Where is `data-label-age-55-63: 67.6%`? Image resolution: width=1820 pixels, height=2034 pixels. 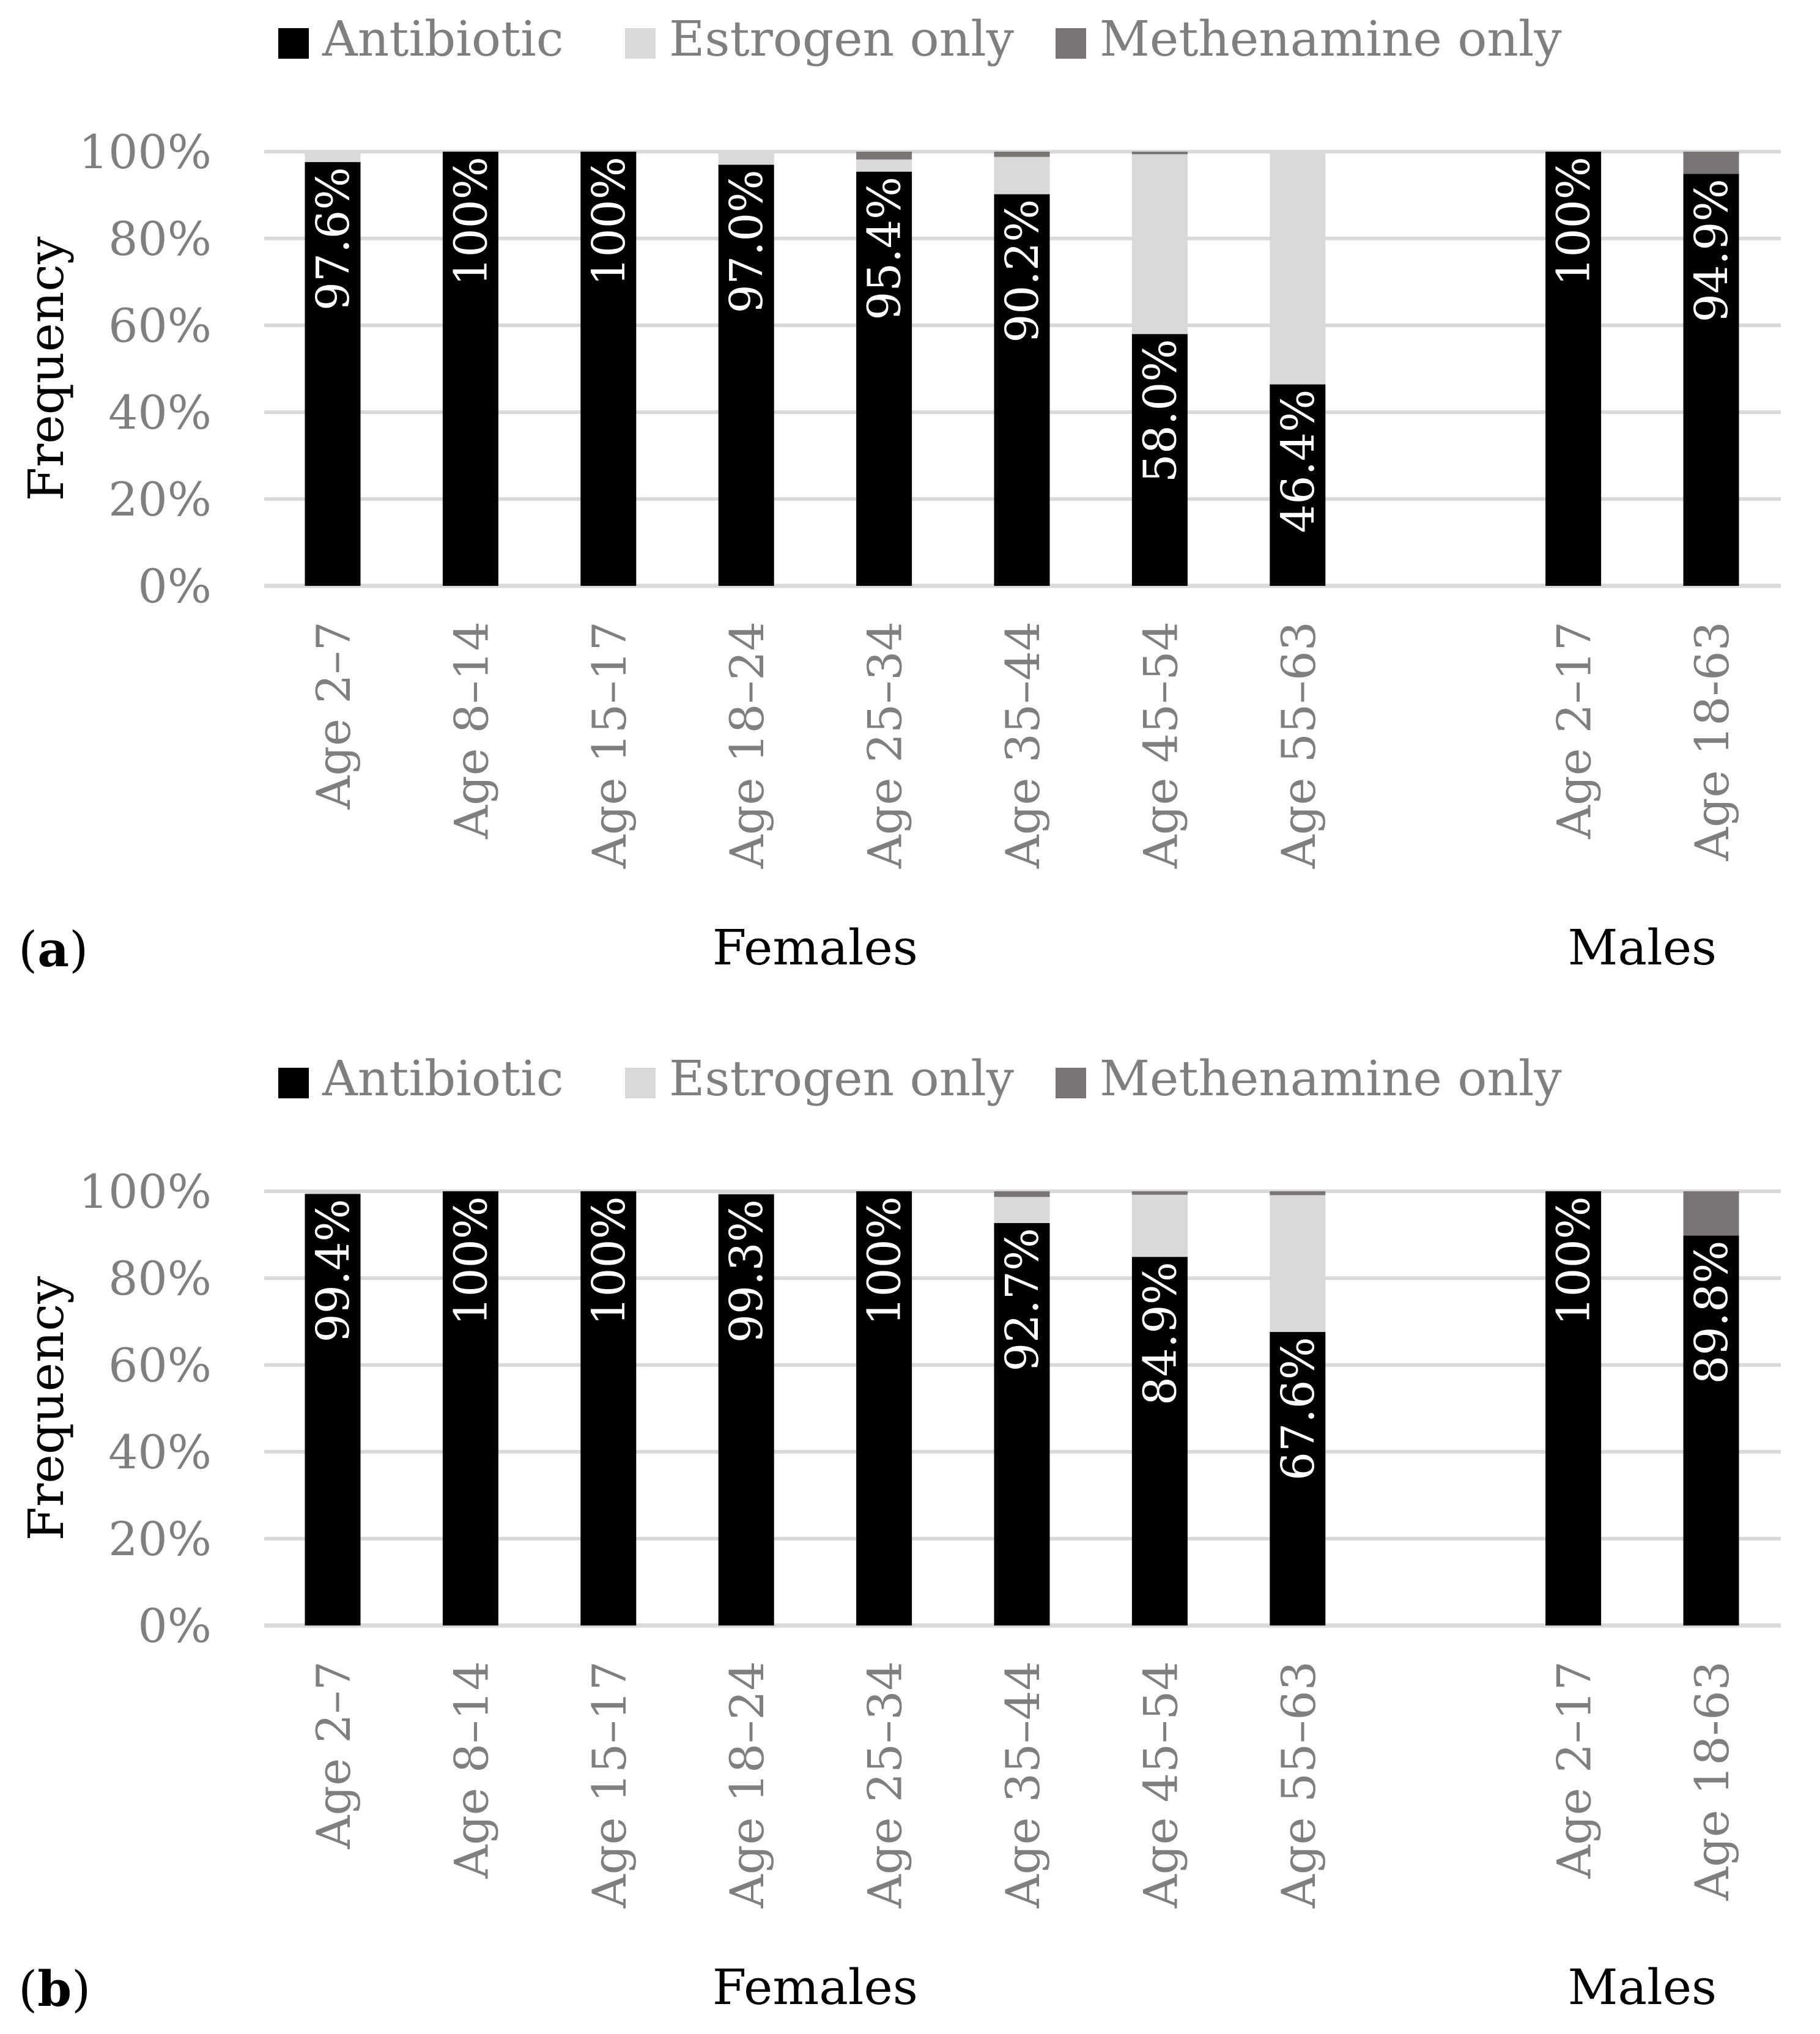 data-label-age-55-63: 67.6% is located at coordinates (1298, 1409).